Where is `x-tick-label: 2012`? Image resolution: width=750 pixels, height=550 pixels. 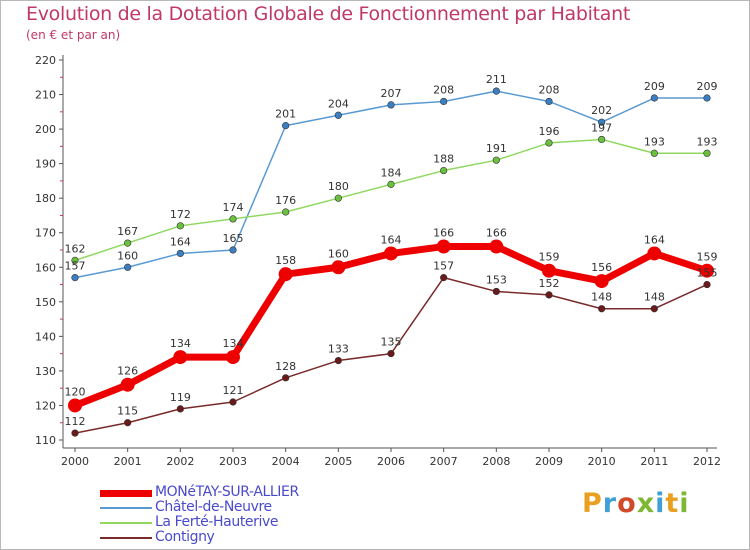
x-tick-label: 2012 is located at coordinates (707, 461).